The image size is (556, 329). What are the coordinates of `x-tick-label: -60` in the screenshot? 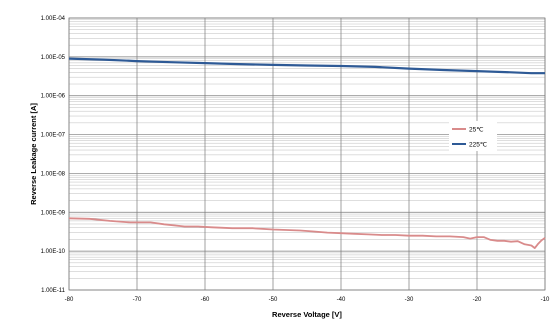 It's located at (205, 300).